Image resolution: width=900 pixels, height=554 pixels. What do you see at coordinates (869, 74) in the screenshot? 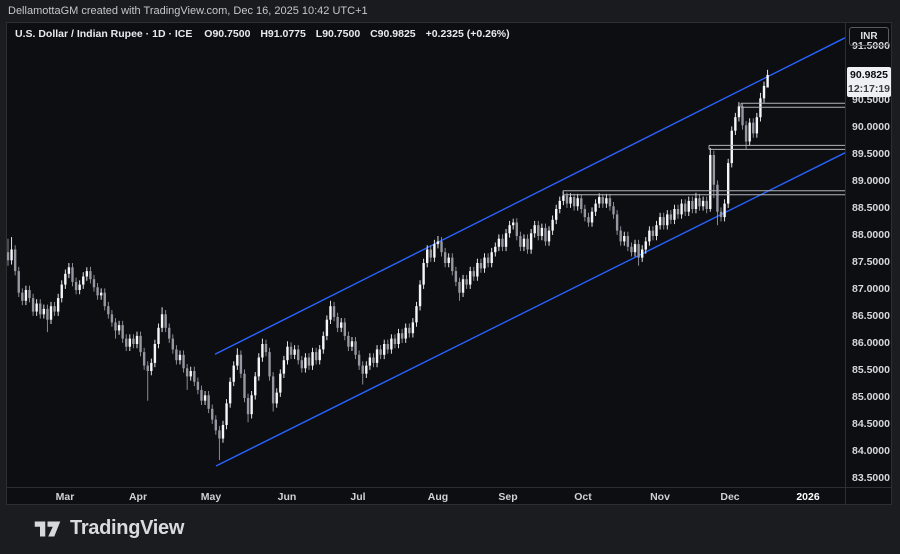
I see `last-price-value: 90.9825` at bounding box center [869, 74].